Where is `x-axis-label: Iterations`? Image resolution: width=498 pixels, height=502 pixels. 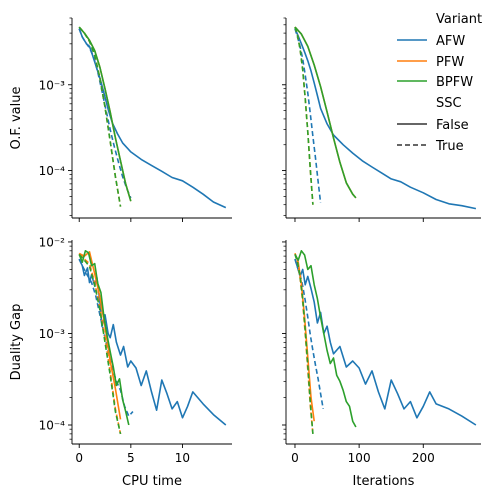 x-axis-label: Iterations is located at coordinates (384, 481).